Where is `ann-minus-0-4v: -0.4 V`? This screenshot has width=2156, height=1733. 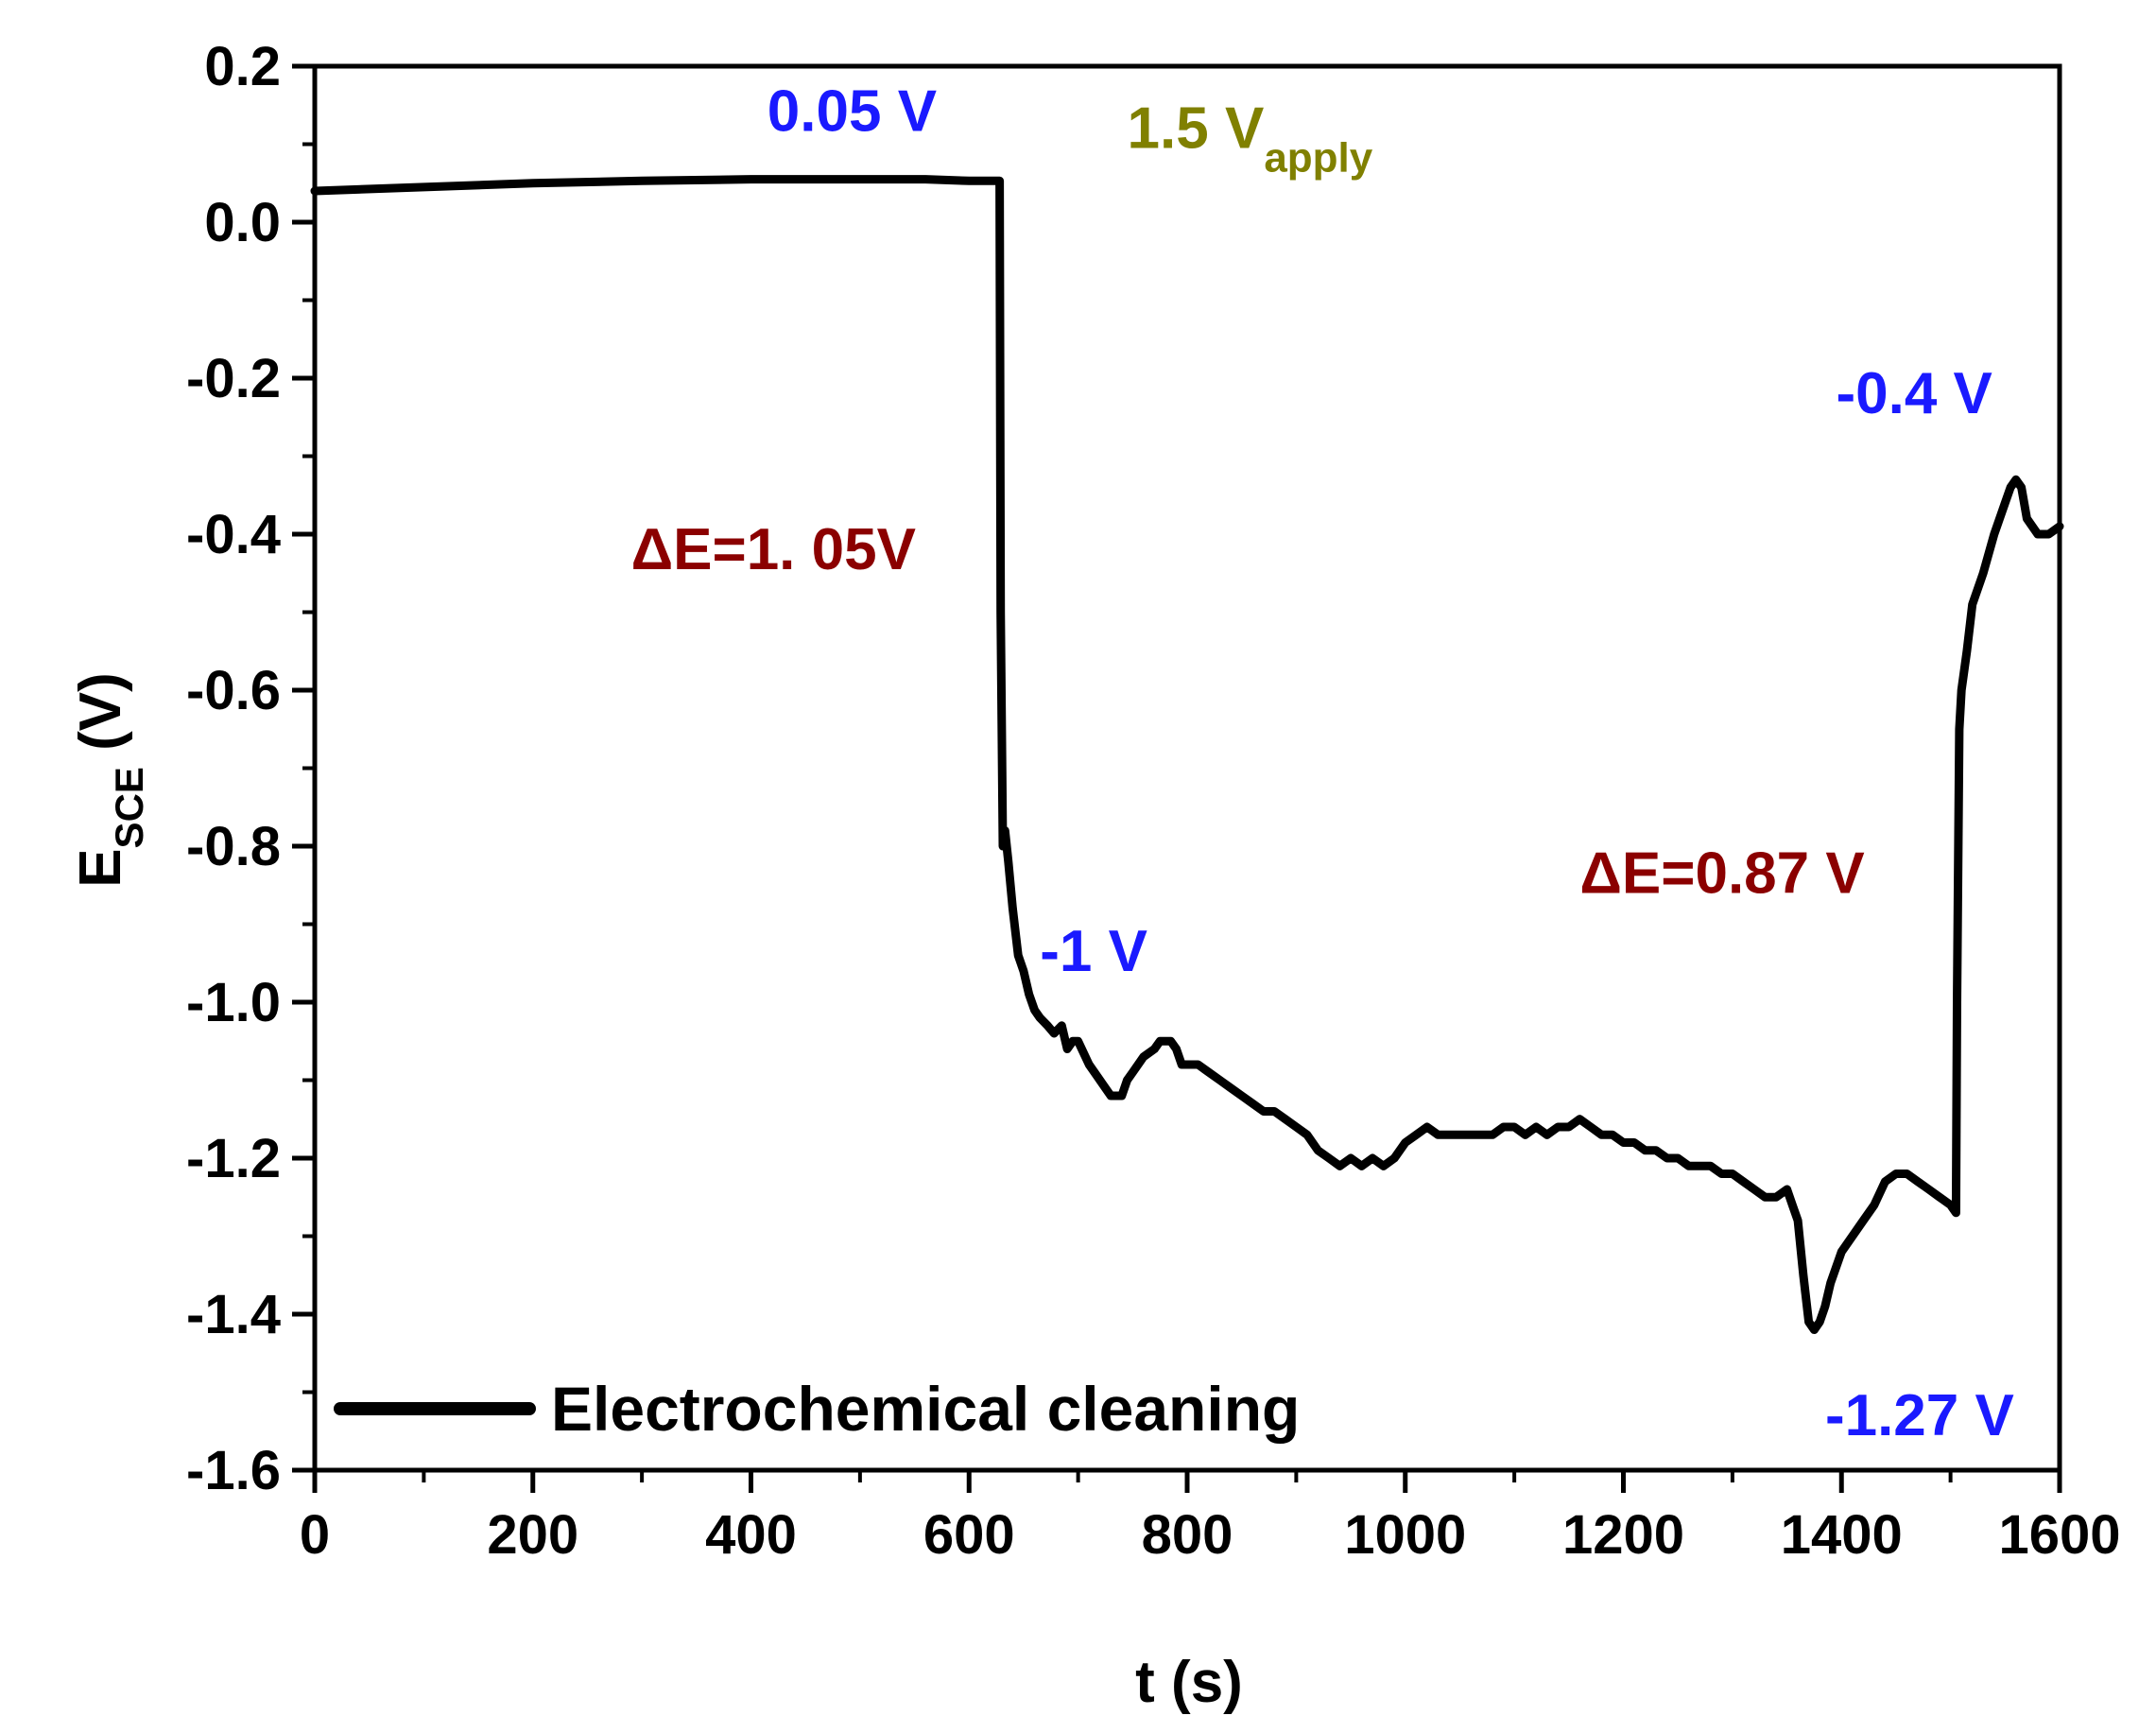 ann-minus-0-4v: -0.4 V is located at coordinates (1914, 393).